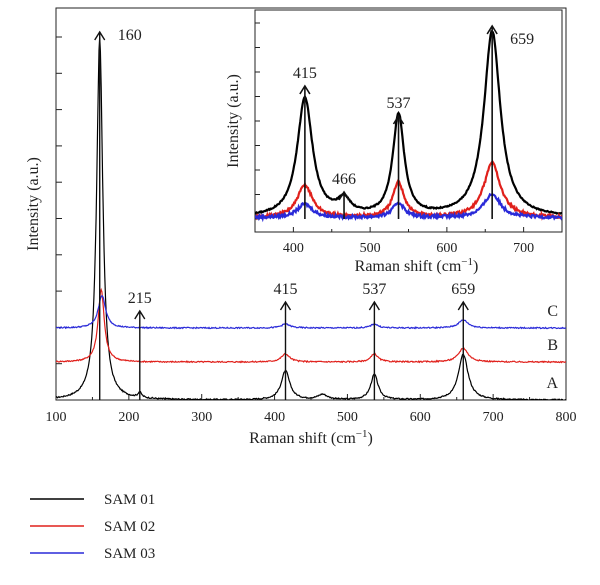 The height and width of the screenshot is (585, 600). I want to click on x-tick-label: 800, so click(566, 417).